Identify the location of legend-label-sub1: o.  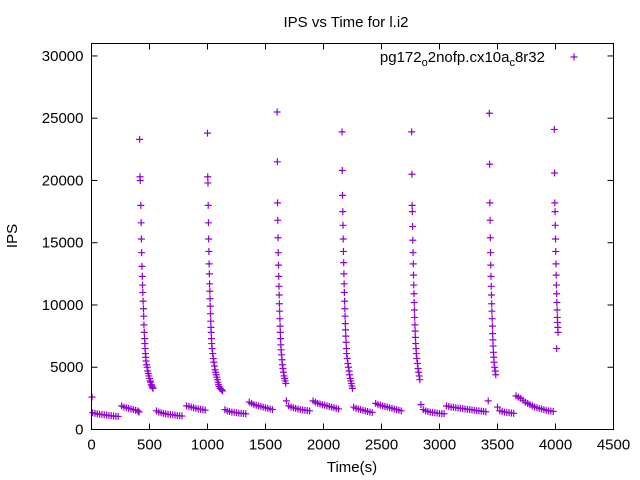
(425, 63).